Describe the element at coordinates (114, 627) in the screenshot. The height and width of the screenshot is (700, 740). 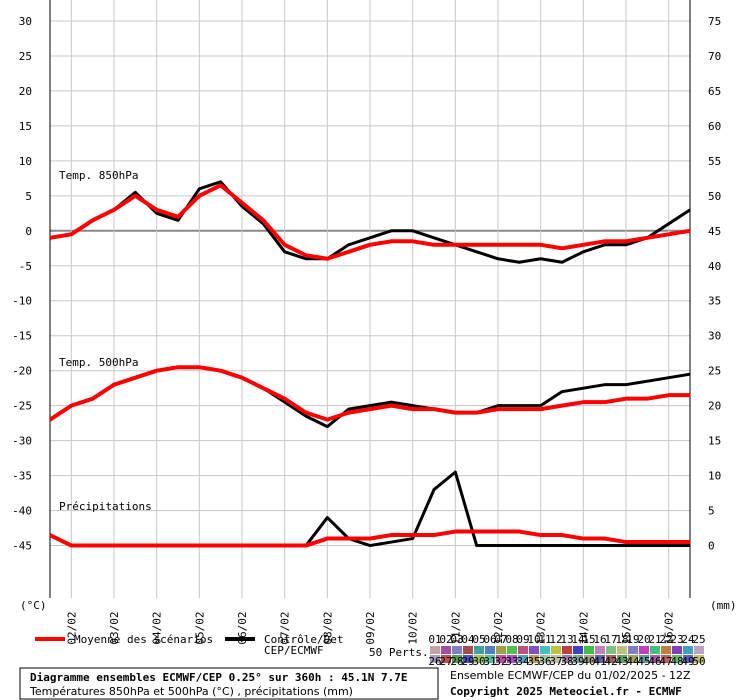
I see `x-tick-label: 03/02` at that location.